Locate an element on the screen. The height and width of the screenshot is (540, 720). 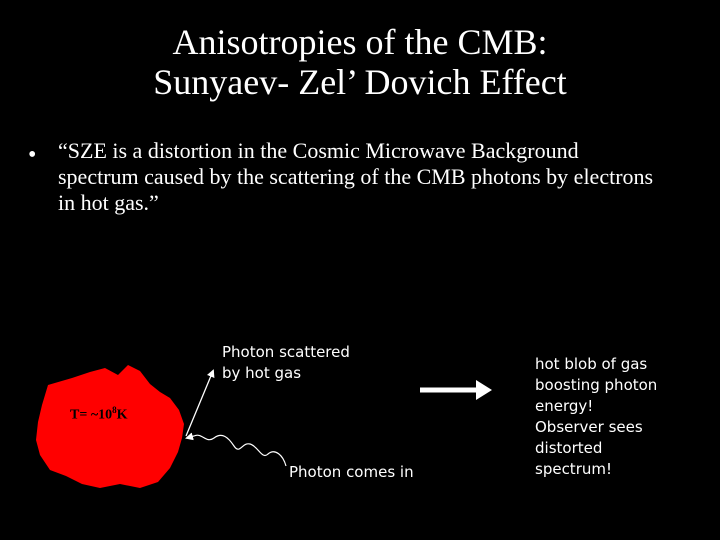
hot-gas-blob is located at coordinates (110, 426).